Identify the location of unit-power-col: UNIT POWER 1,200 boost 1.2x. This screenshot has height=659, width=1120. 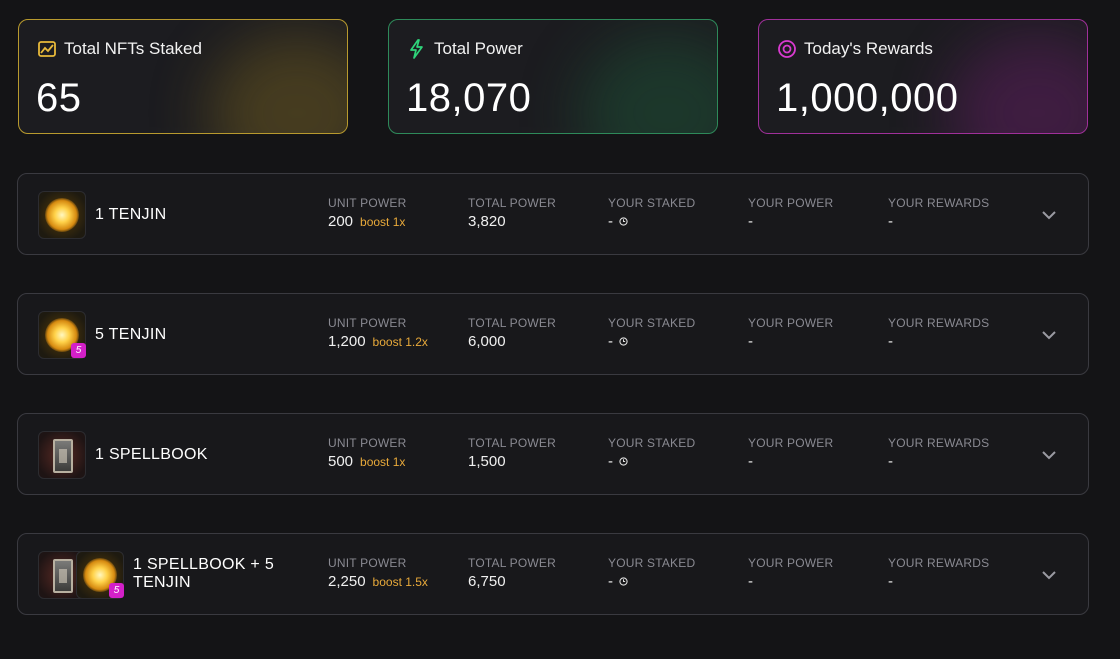
(378, 333).